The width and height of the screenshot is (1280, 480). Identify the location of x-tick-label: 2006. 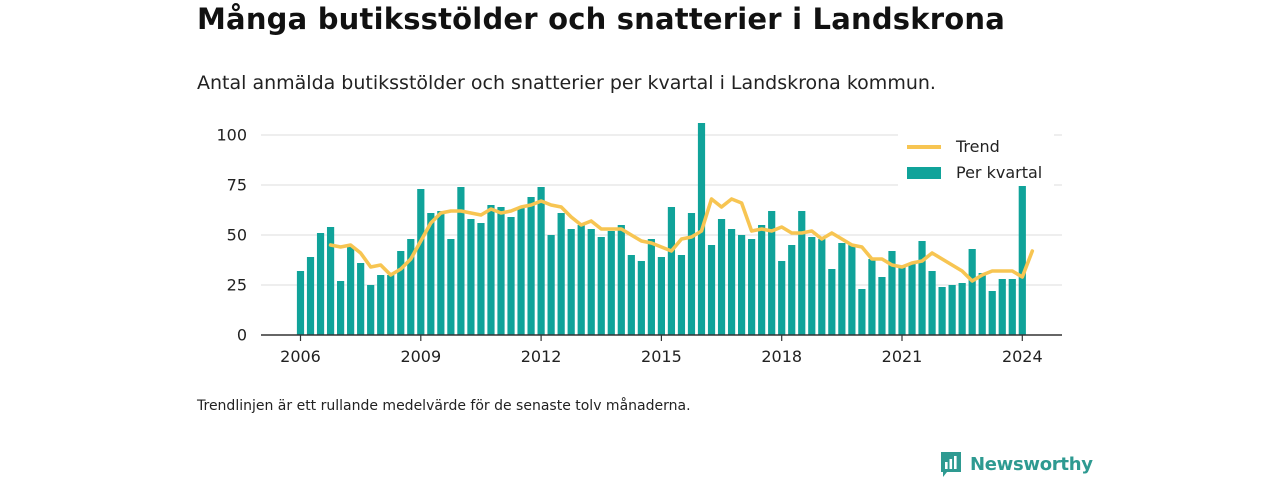
(300, 356).